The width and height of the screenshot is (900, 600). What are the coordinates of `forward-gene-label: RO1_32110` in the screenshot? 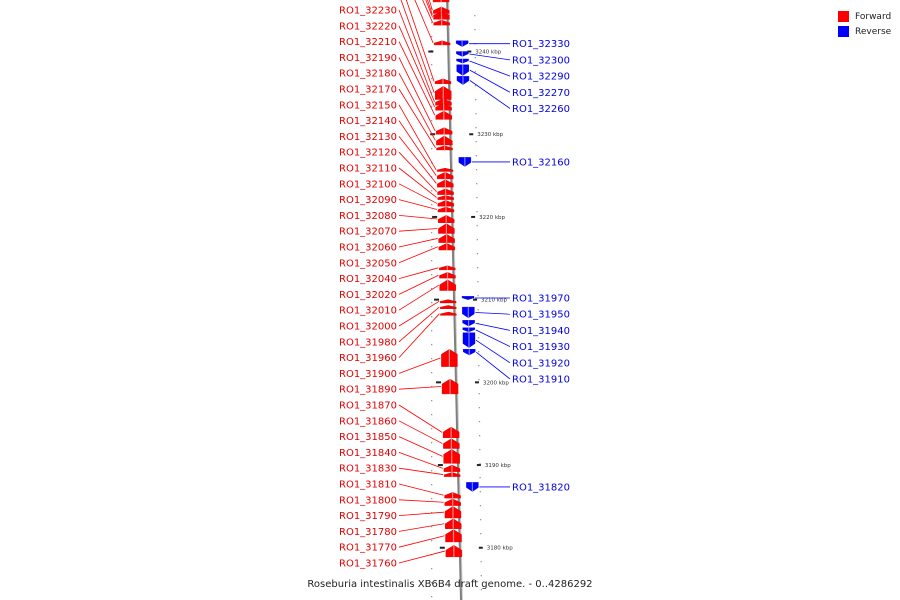 It's located at (368, 169).